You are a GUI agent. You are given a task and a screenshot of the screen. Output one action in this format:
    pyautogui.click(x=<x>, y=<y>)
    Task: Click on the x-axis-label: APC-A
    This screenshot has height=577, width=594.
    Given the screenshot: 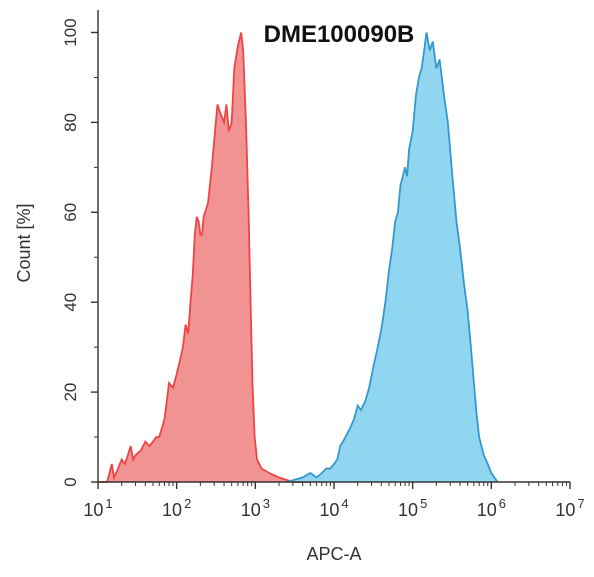 What is the action you would take?
    pyautogui.click(x=333, y=554)
    